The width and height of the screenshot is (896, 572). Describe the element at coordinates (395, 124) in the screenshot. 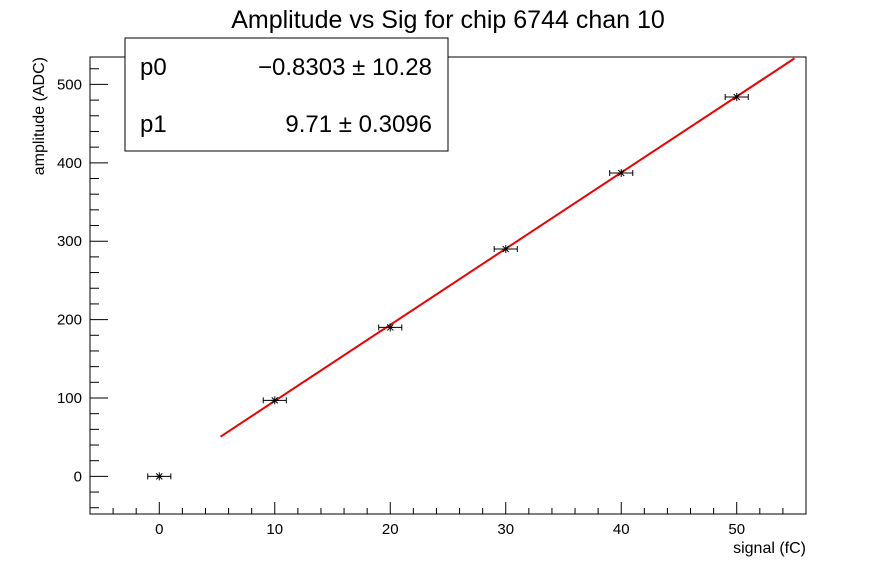

I see `p1-error-number: 0.3096` at that location.